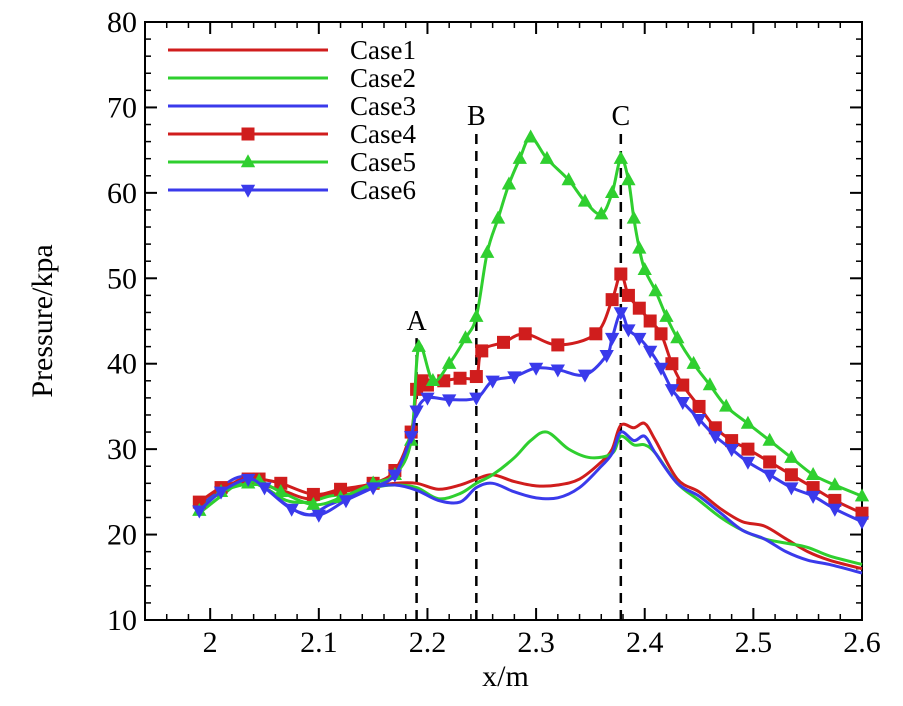 The width and height of the screenshot is (903, 706). What do you see at coordinates (292, 162) in the screenshot?
I see `legend-item-case5: Case5` at bounding box center [292, 162].